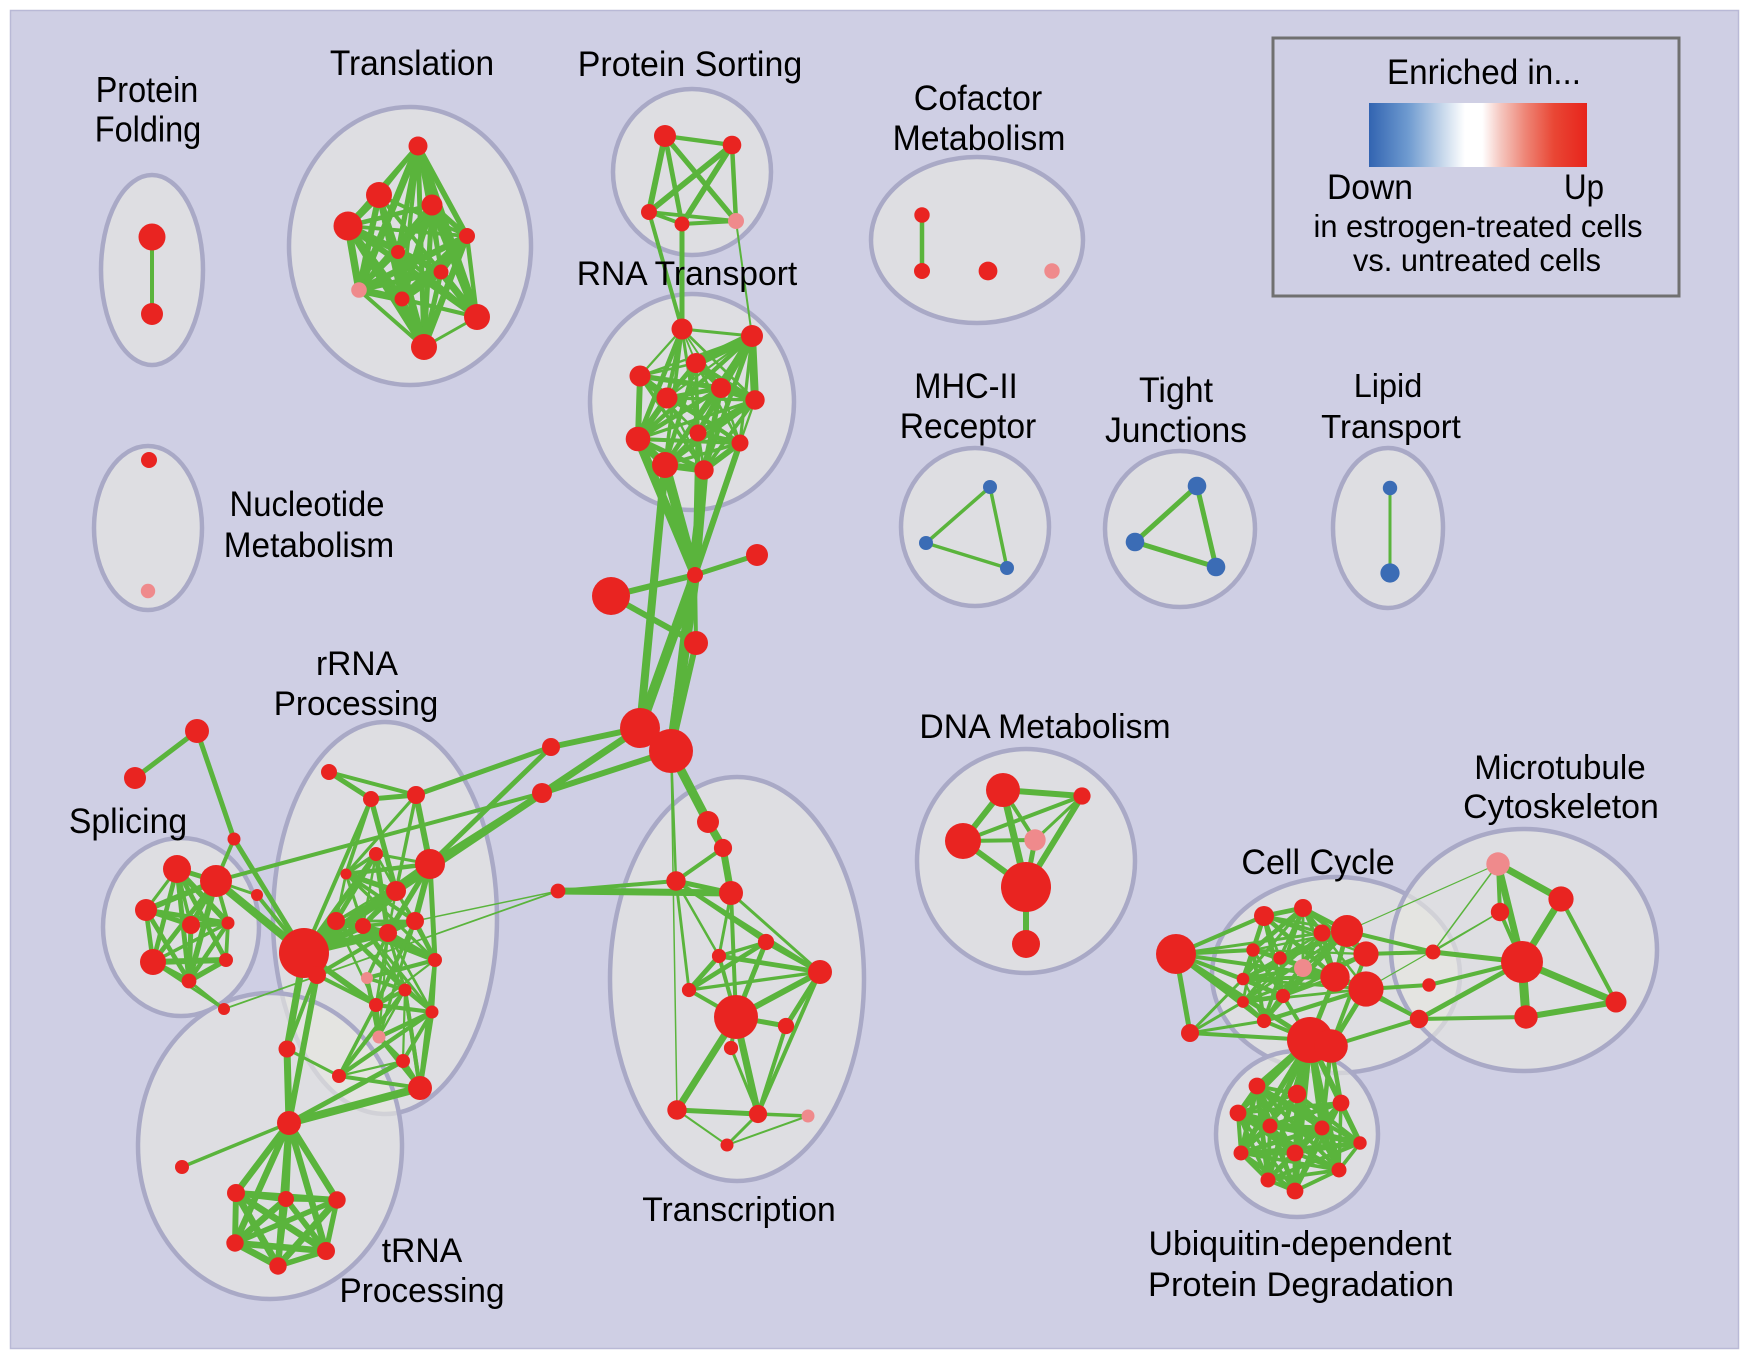 The image size is (1750, 1365). I want to click on svg-text: vs. untreated cells, so click(1477, 260).